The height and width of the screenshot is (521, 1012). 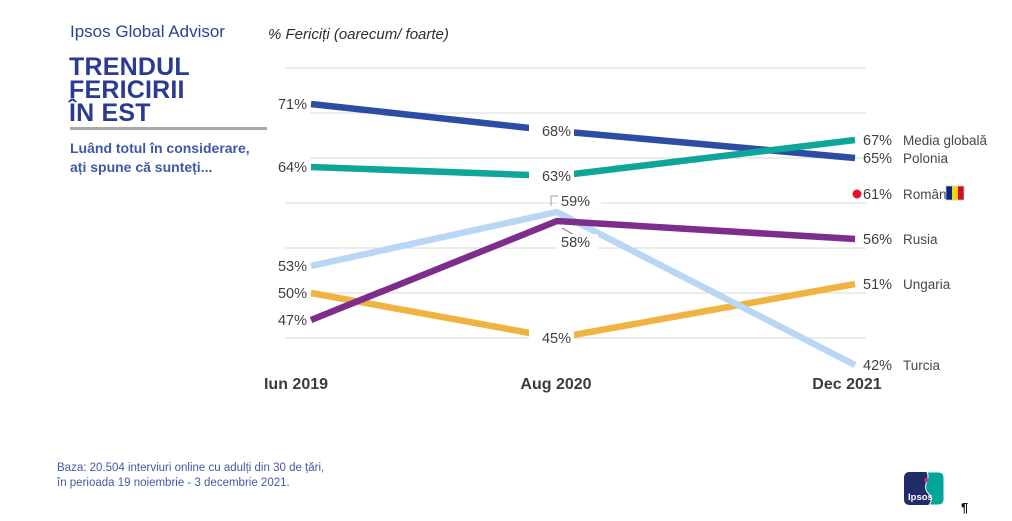 What do you see at coordinates (846, 384) in the screenshot?
I see `x-axis-label-3: Dec 2021` at bounding box center [846, 384].